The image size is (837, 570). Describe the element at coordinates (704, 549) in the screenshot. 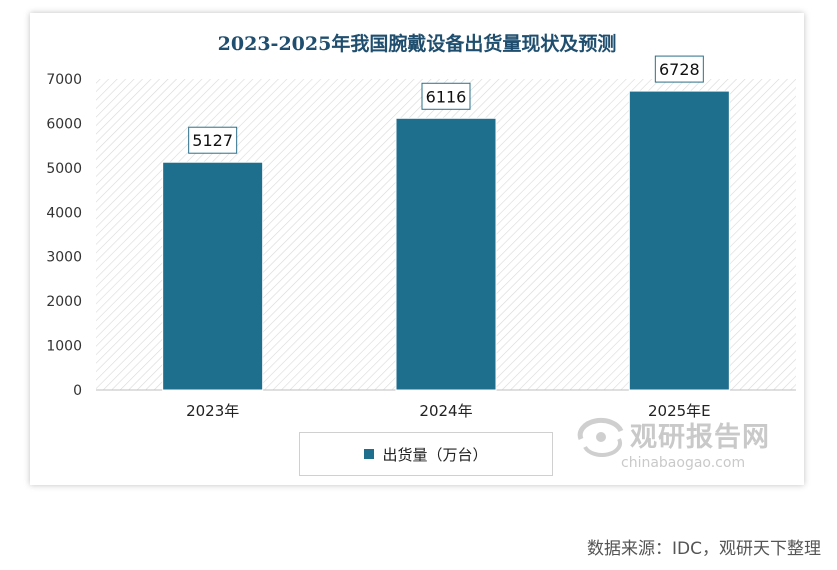

I see `source-note: 数据来源：IDC，观研天下整理` at that location.